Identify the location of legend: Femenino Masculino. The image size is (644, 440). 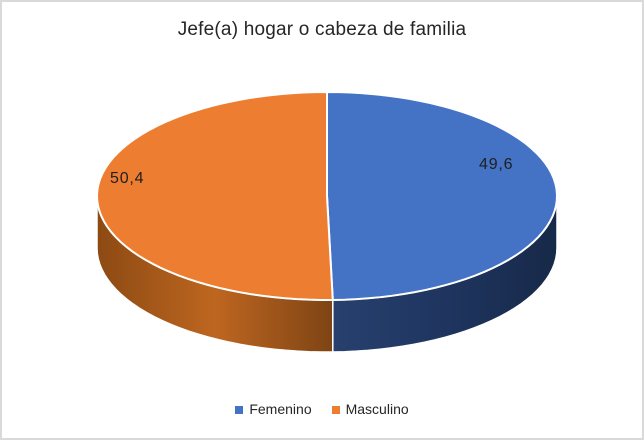
(322, 409).